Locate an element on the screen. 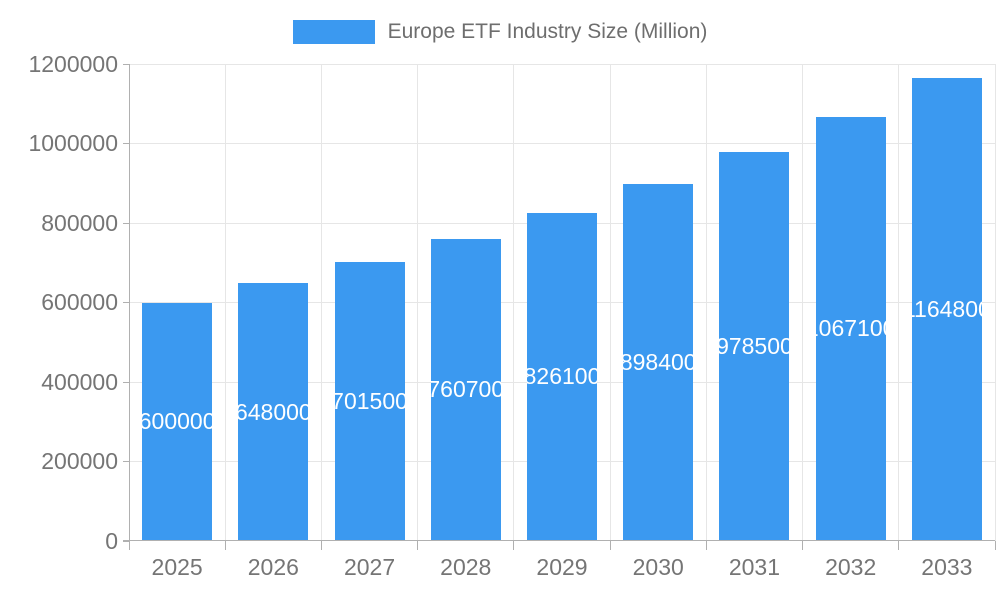  bar-2026: 648000 is located at coordinates (273, 412).